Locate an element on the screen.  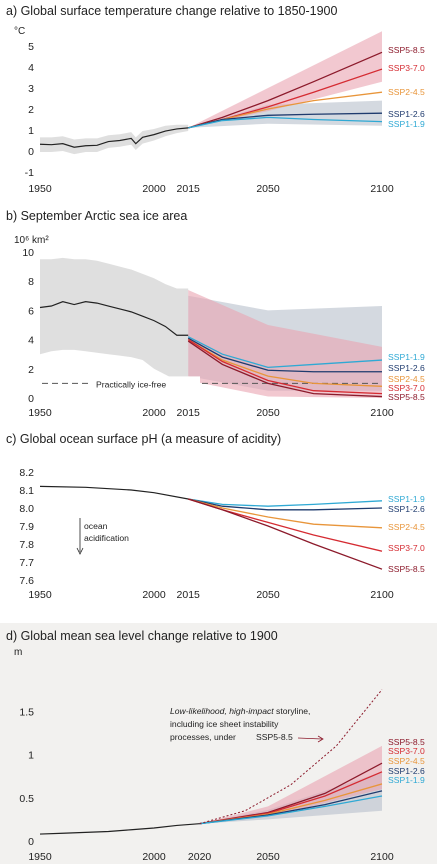
y-tick-label: 7.9 is located at coordinates (26, 527).